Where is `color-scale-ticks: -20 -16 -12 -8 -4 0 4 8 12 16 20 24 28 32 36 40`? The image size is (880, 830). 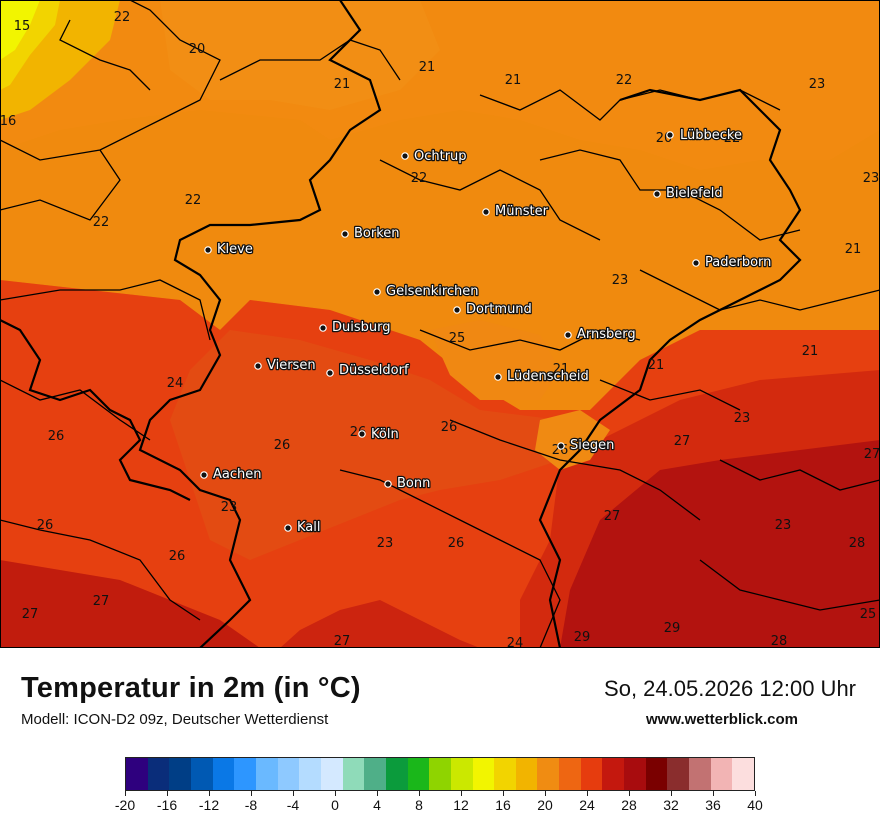 color-scale-ticks: -20 -16 -12 -8 -4 0 4 8 12 16 20 24 28 32 36 40 is located at coordinates (440, 806).